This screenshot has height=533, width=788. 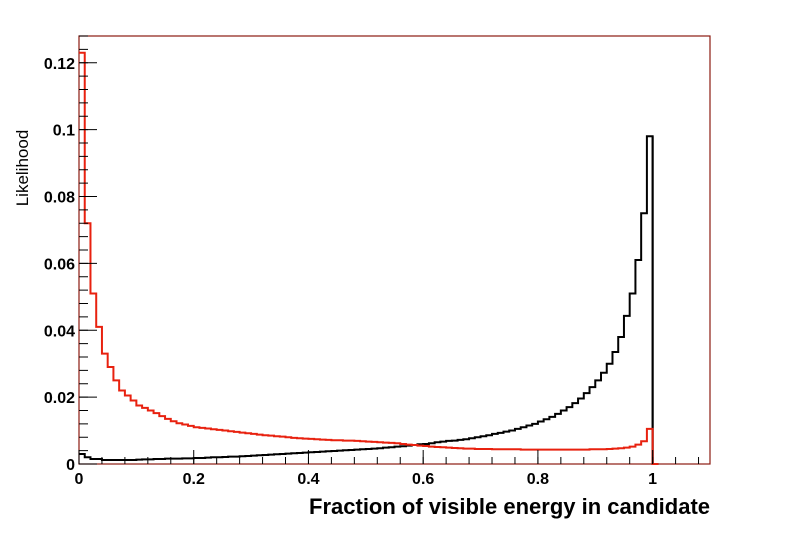 I want to click on y-tick-label: 0.12, so click(x=59, y=64).